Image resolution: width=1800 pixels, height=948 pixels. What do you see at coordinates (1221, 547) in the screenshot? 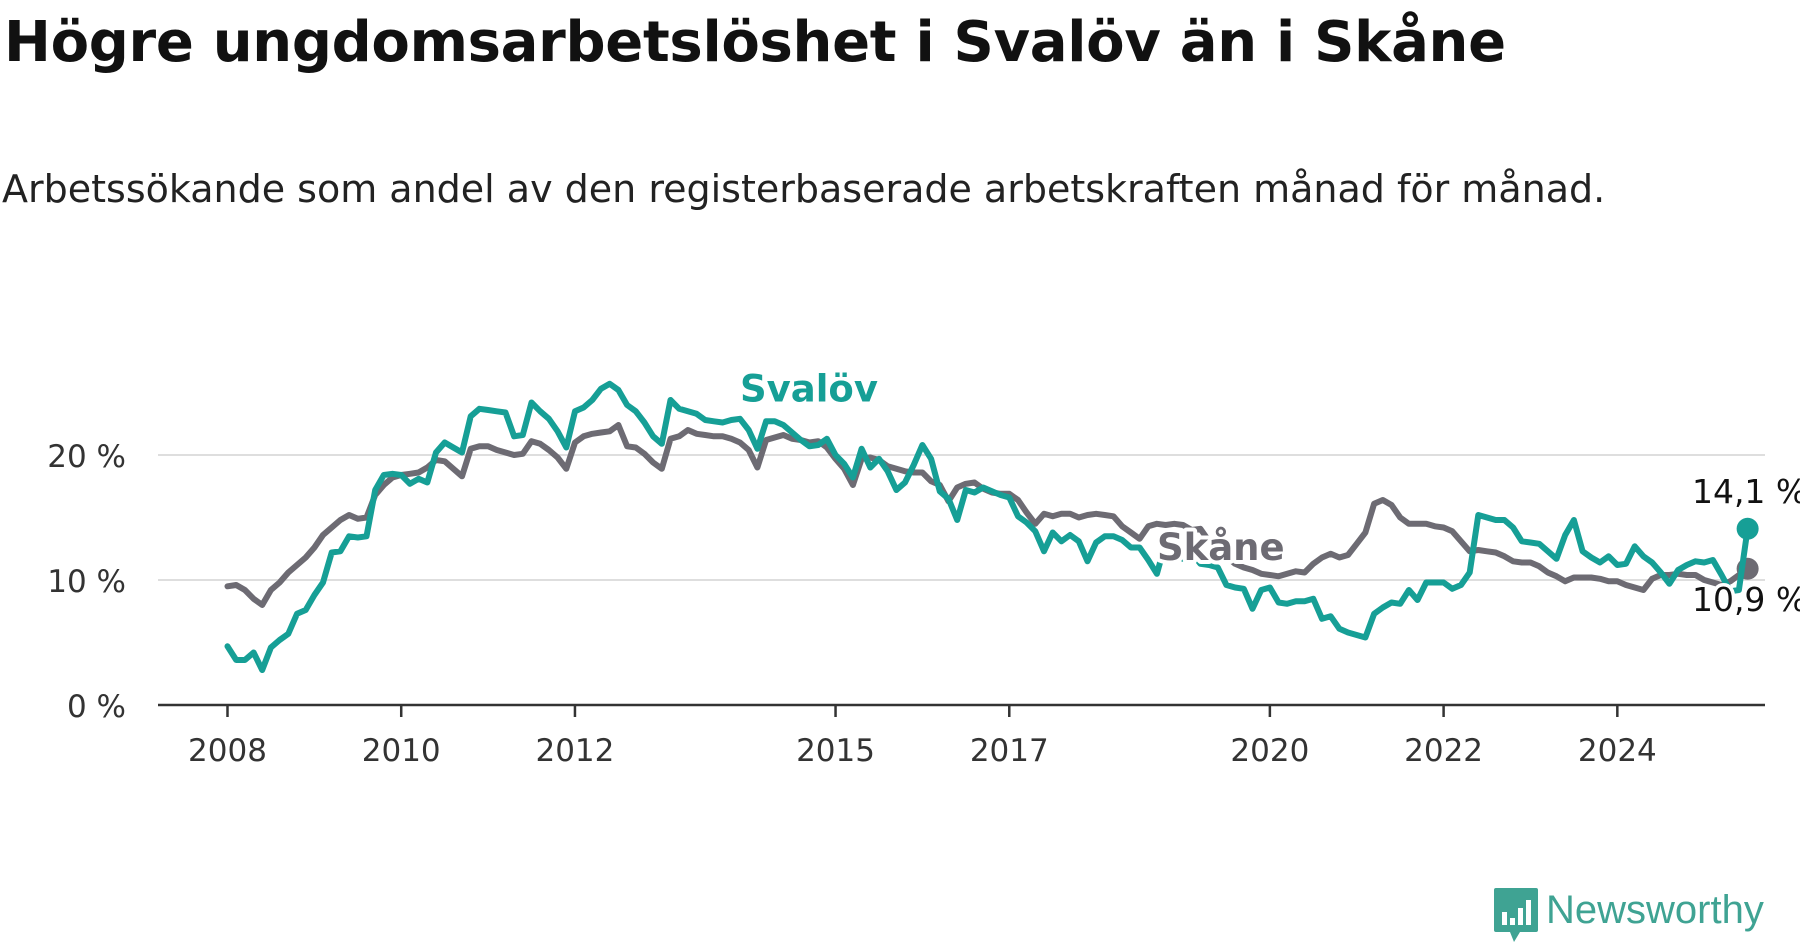
I see `series-label-skåne: Skåne` at bounding box center [1221, 547].